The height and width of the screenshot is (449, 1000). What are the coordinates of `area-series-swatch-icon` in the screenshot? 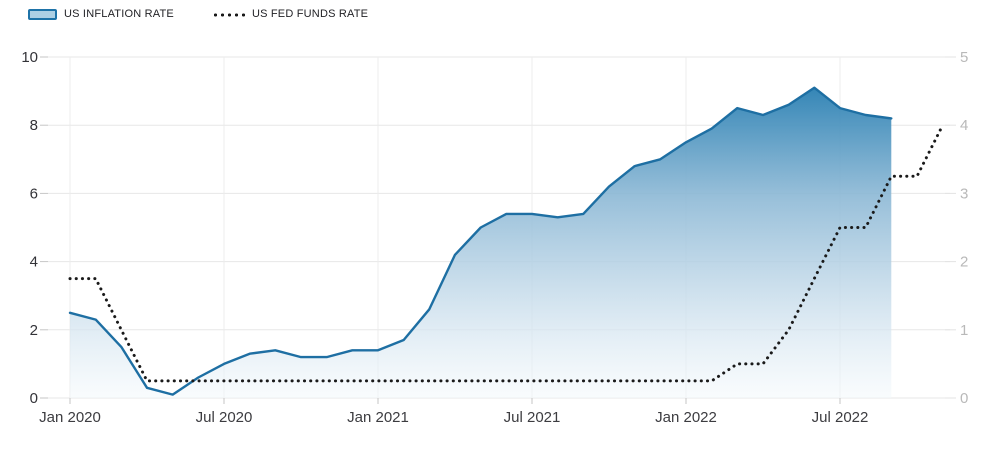 It's located at (42, 14).